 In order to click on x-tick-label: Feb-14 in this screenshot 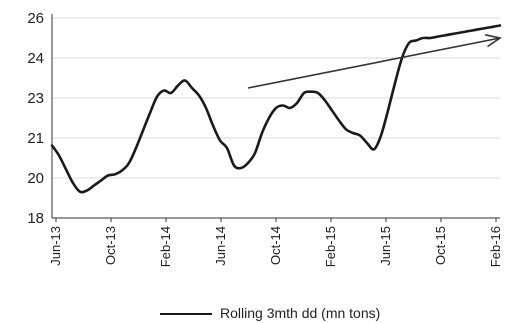, I will do `click(165, 246)`.